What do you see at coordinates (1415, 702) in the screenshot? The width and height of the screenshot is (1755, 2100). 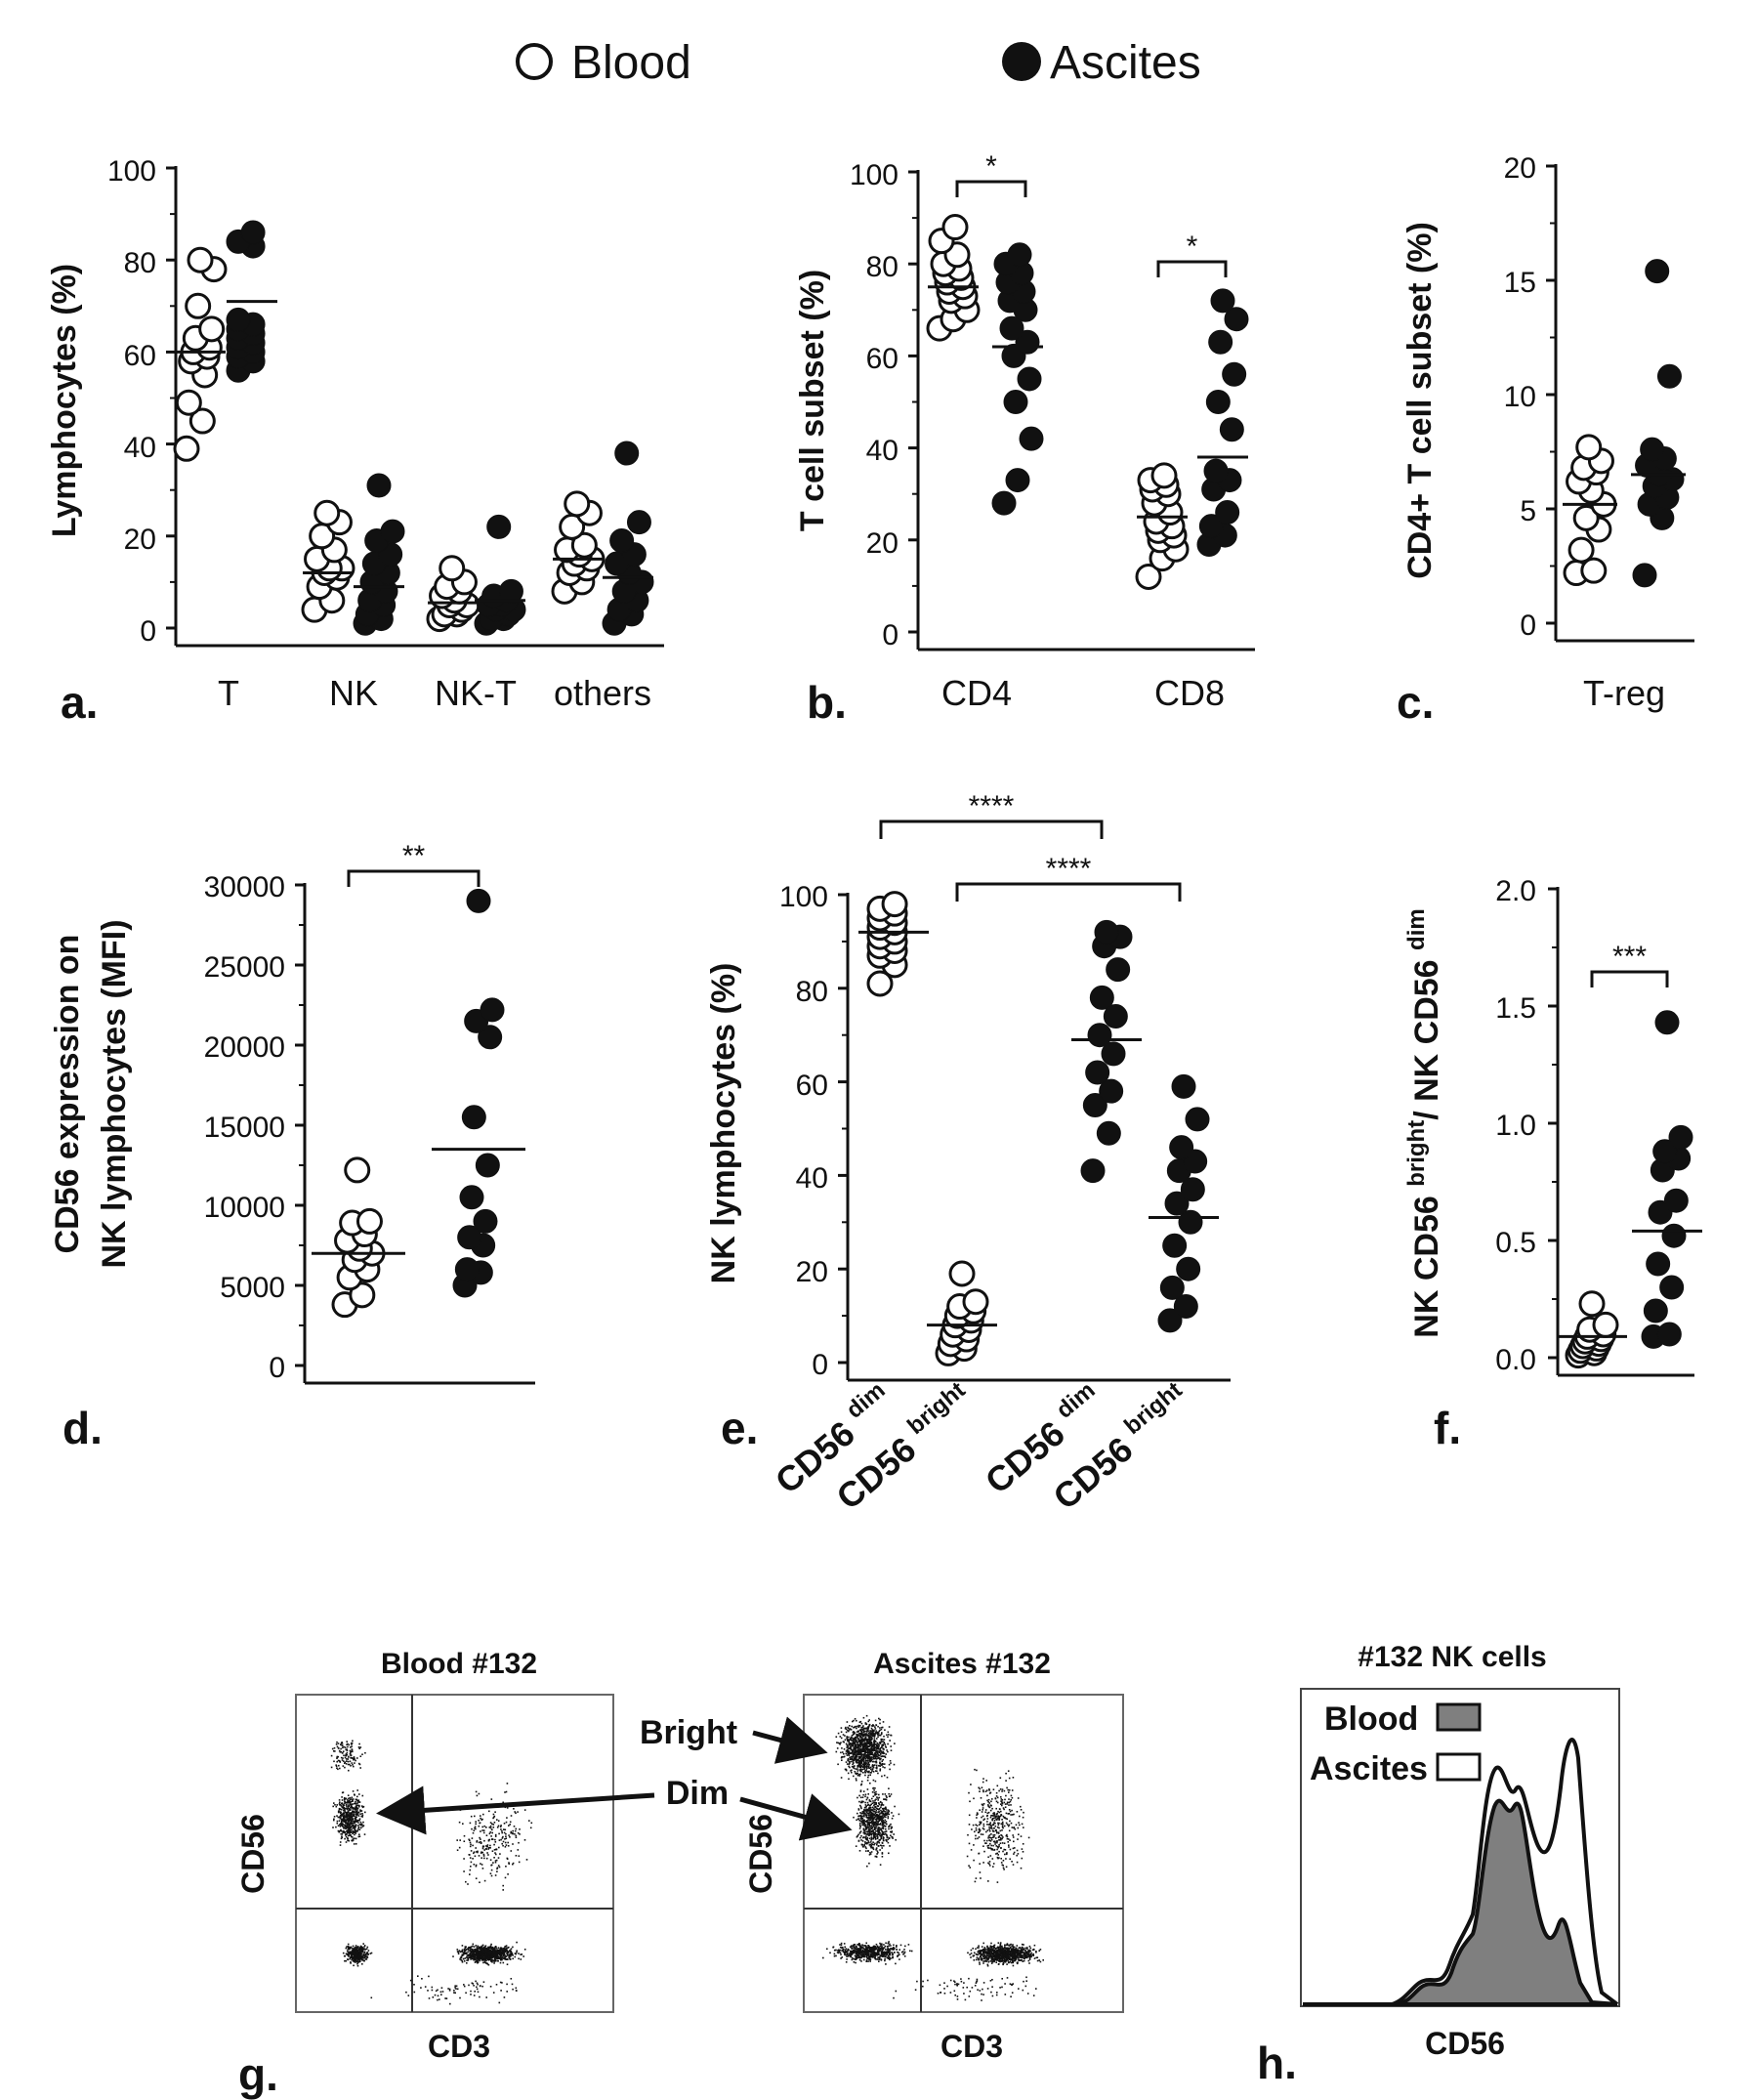 I see `panel-c-letter: c.` at bounding box center [1415, 702].